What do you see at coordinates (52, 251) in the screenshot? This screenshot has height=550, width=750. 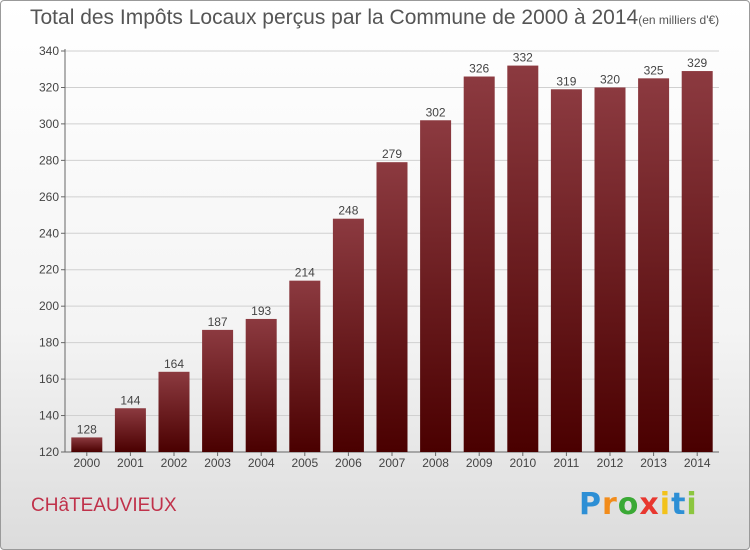 I see `y-axis-ticks: 120 140 160 180 200 220 240 260 280 300 320 340` at bounding box center [52, 251].